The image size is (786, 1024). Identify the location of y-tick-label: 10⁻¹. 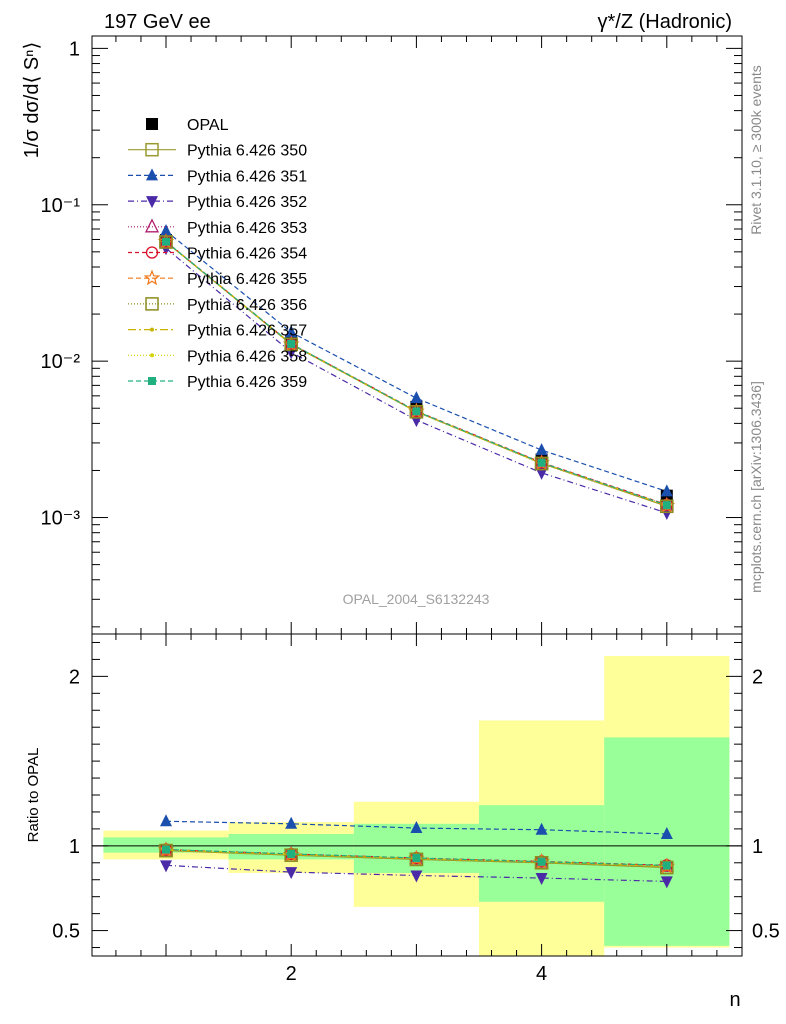
(61, 206).